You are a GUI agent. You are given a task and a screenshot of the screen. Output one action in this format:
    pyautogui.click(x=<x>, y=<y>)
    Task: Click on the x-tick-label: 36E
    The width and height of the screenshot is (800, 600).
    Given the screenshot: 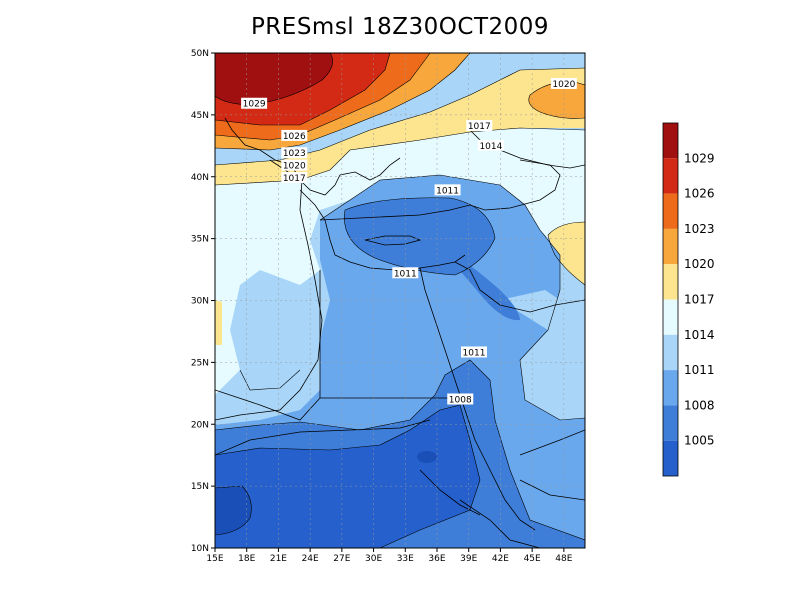 What is the action you would take?
    pyautogui.click(x=436, y=559)
    